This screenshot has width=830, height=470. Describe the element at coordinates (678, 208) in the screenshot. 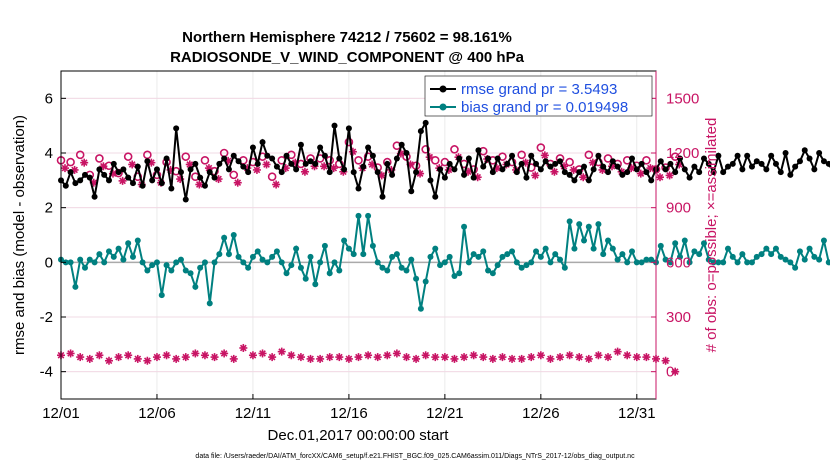

I see `y-tick-label-right: 900` at that location.